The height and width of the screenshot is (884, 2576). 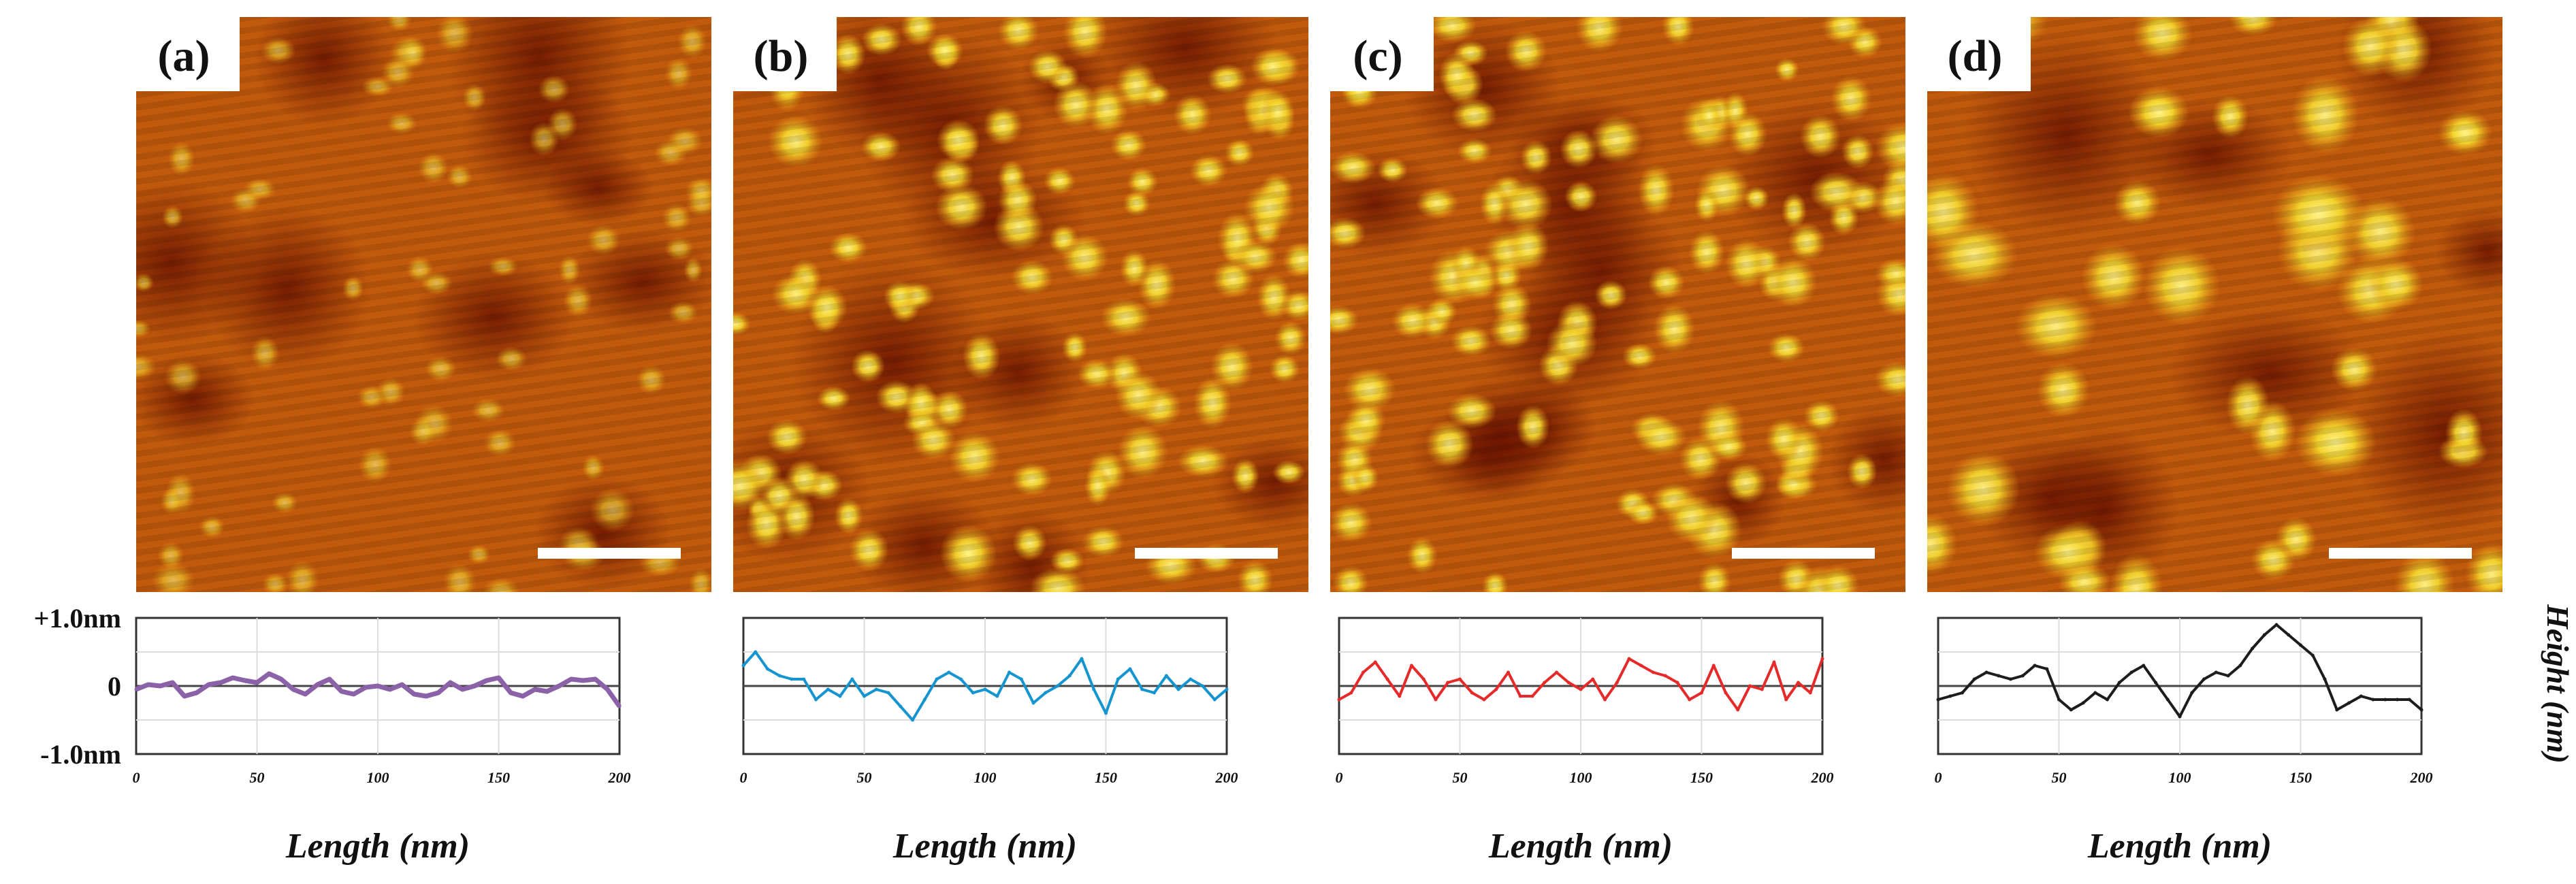 I want to click on y-axis-label: Height (nm), so click(x=2558, y=684).